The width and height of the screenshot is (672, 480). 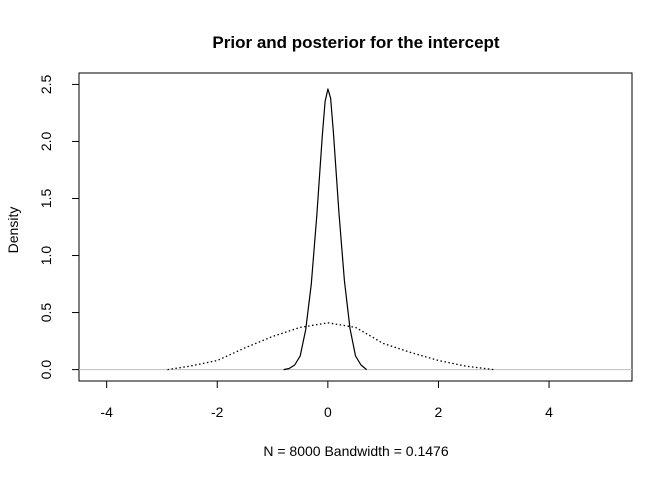 What do you see at coordinates (46, 84) in the screenshot?
I see `y-tick-label: 2.5` at bounding box center [46, 84].